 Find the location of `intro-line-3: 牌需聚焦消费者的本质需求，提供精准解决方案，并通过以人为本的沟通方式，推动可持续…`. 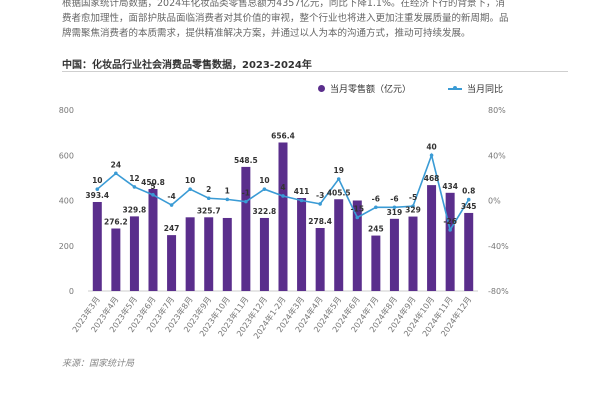

intro-line-3: 牌需聚焦消费者的本质需求，提供精准解决方案，并通过以人为本的沟通方式，推动可持续… is located at coordinates (266, 33).